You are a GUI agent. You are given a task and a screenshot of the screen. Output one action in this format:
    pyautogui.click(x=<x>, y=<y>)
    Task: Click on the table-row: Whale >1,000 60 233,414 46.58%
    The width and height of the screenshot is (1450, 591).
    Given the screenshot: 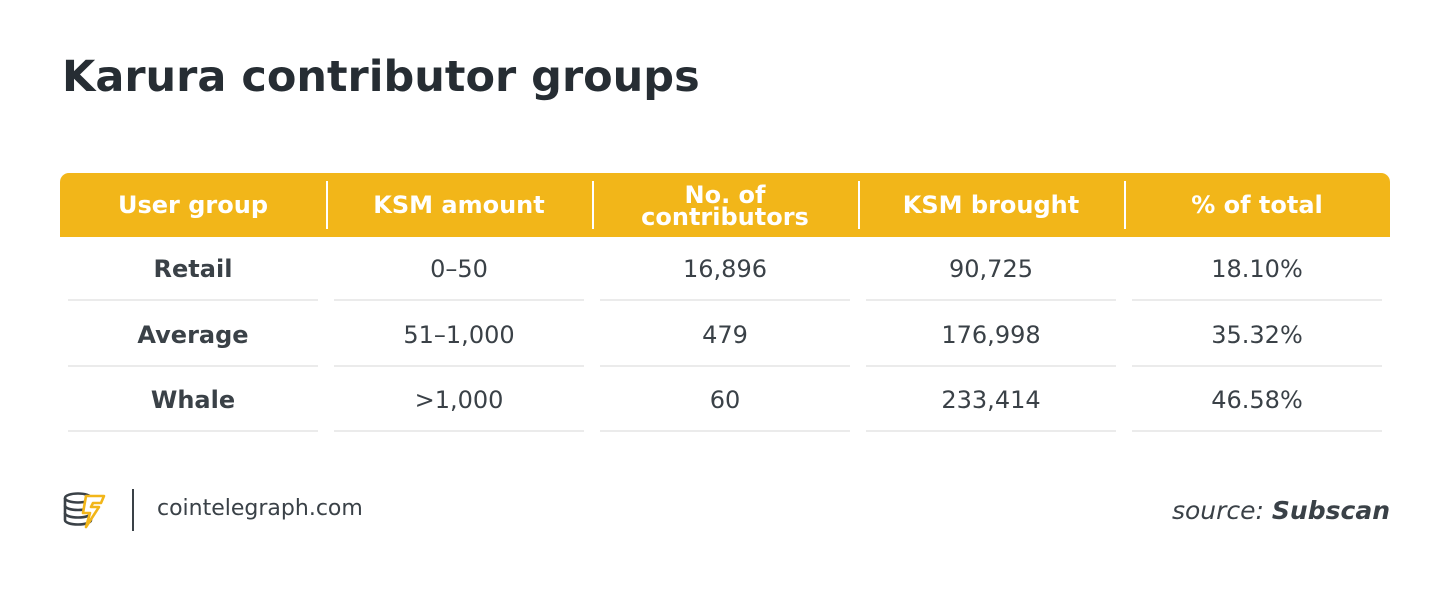 What is the action you would take?
    pyautogui.click(x=725, y=399)
    